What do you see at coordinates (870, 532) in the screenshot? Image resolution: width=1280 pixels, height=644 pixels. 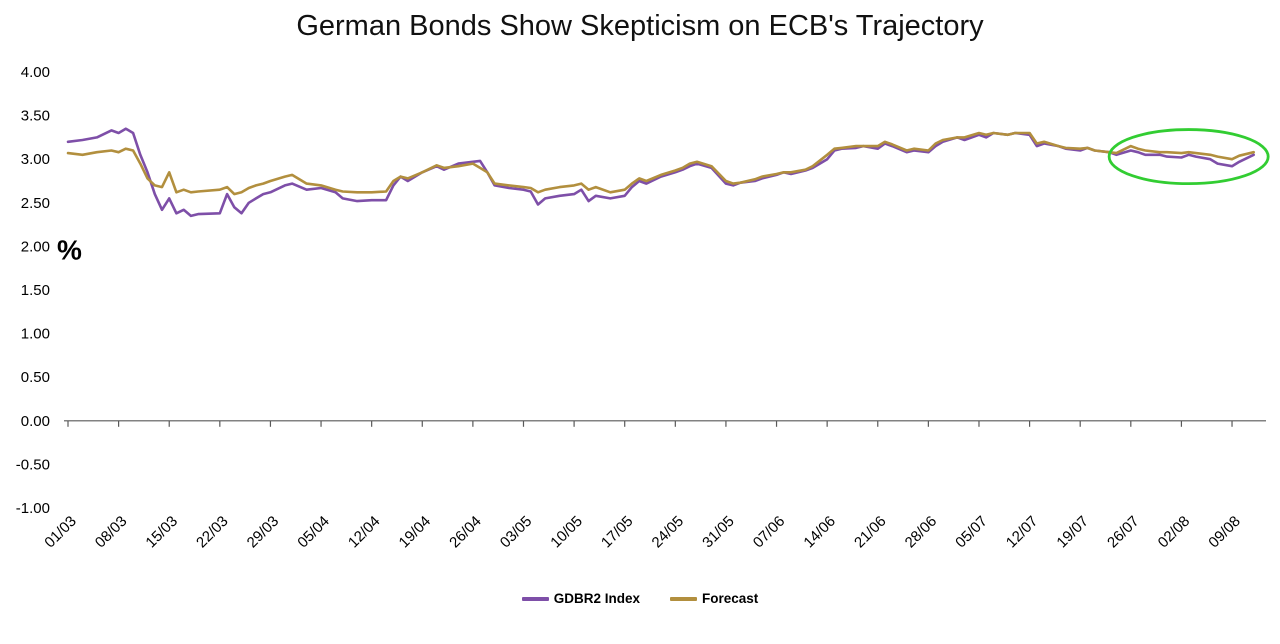 I see `x-tick-label: 21/06` at bounding box center [870, 532].